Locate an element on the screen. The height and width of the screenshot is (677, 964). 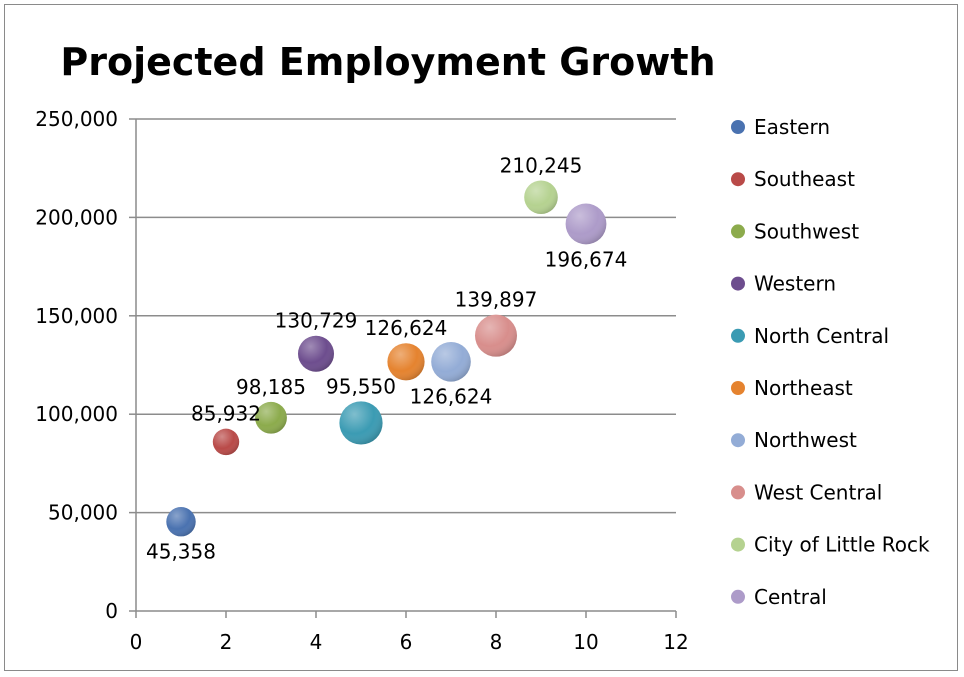
legend-label: West Central is located at coordinates (818, 492).